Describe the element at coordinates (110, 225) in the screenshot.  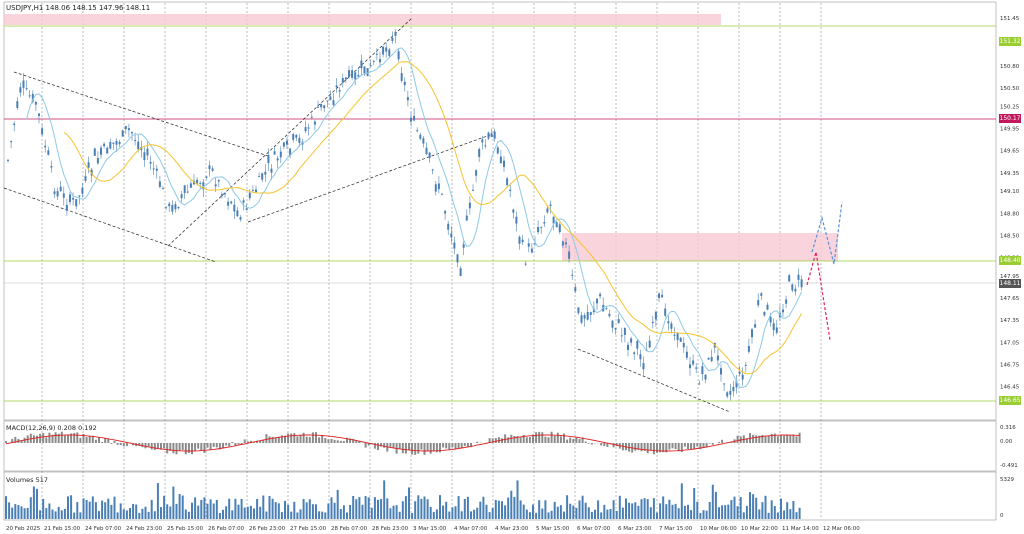
I see `trend-line` at that location.